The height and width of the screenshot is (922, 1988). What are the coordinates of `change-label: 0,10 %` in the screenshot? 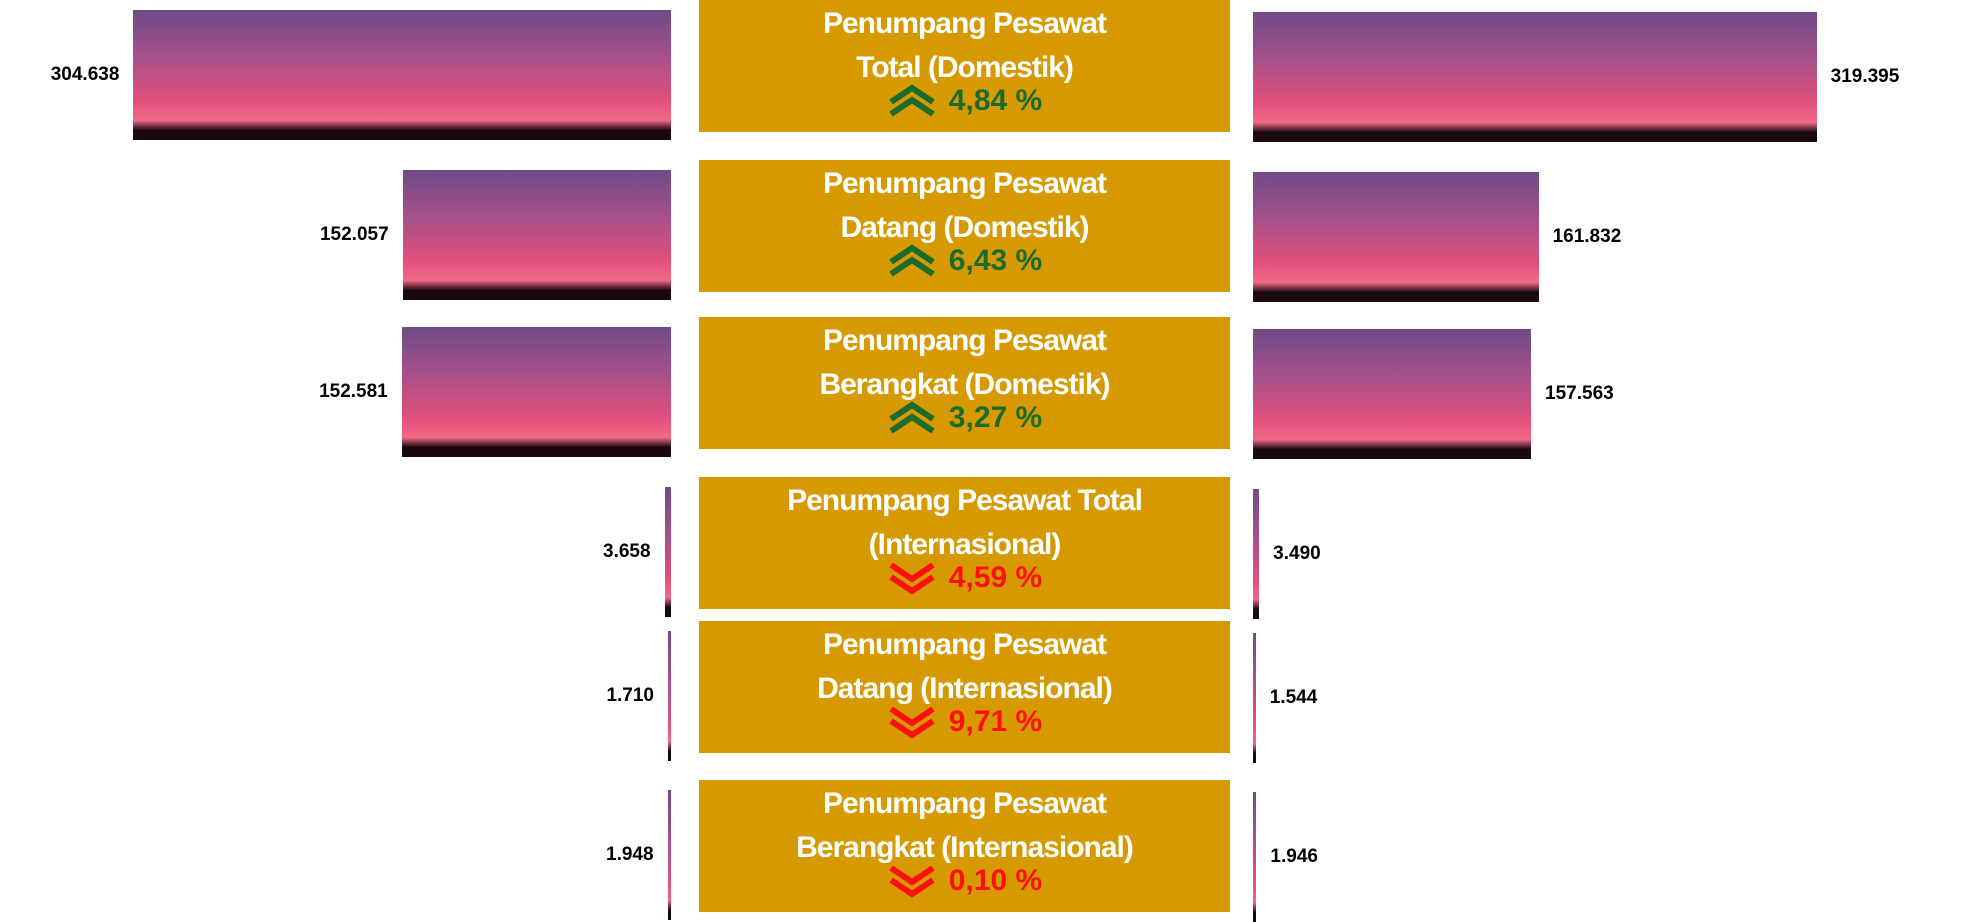 It's located at (995, 880).